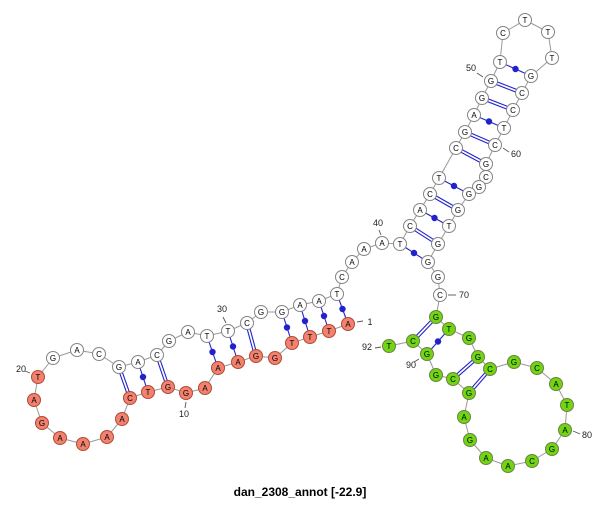 The image size is (600, 505). What do you see at coordinates (552, 449) in the screenshot?
I see `nucleotide-81: G` at bounding box center [552, 449].